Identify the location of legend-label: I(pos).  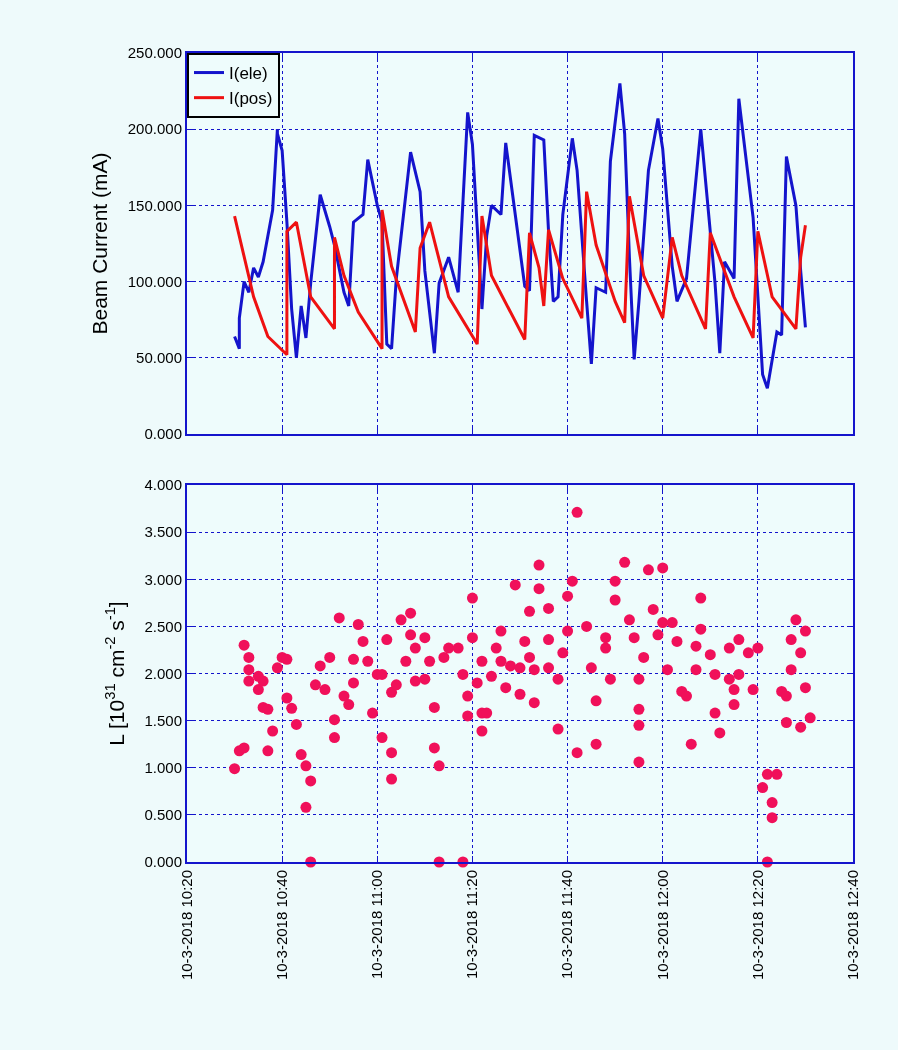
(251, 99).